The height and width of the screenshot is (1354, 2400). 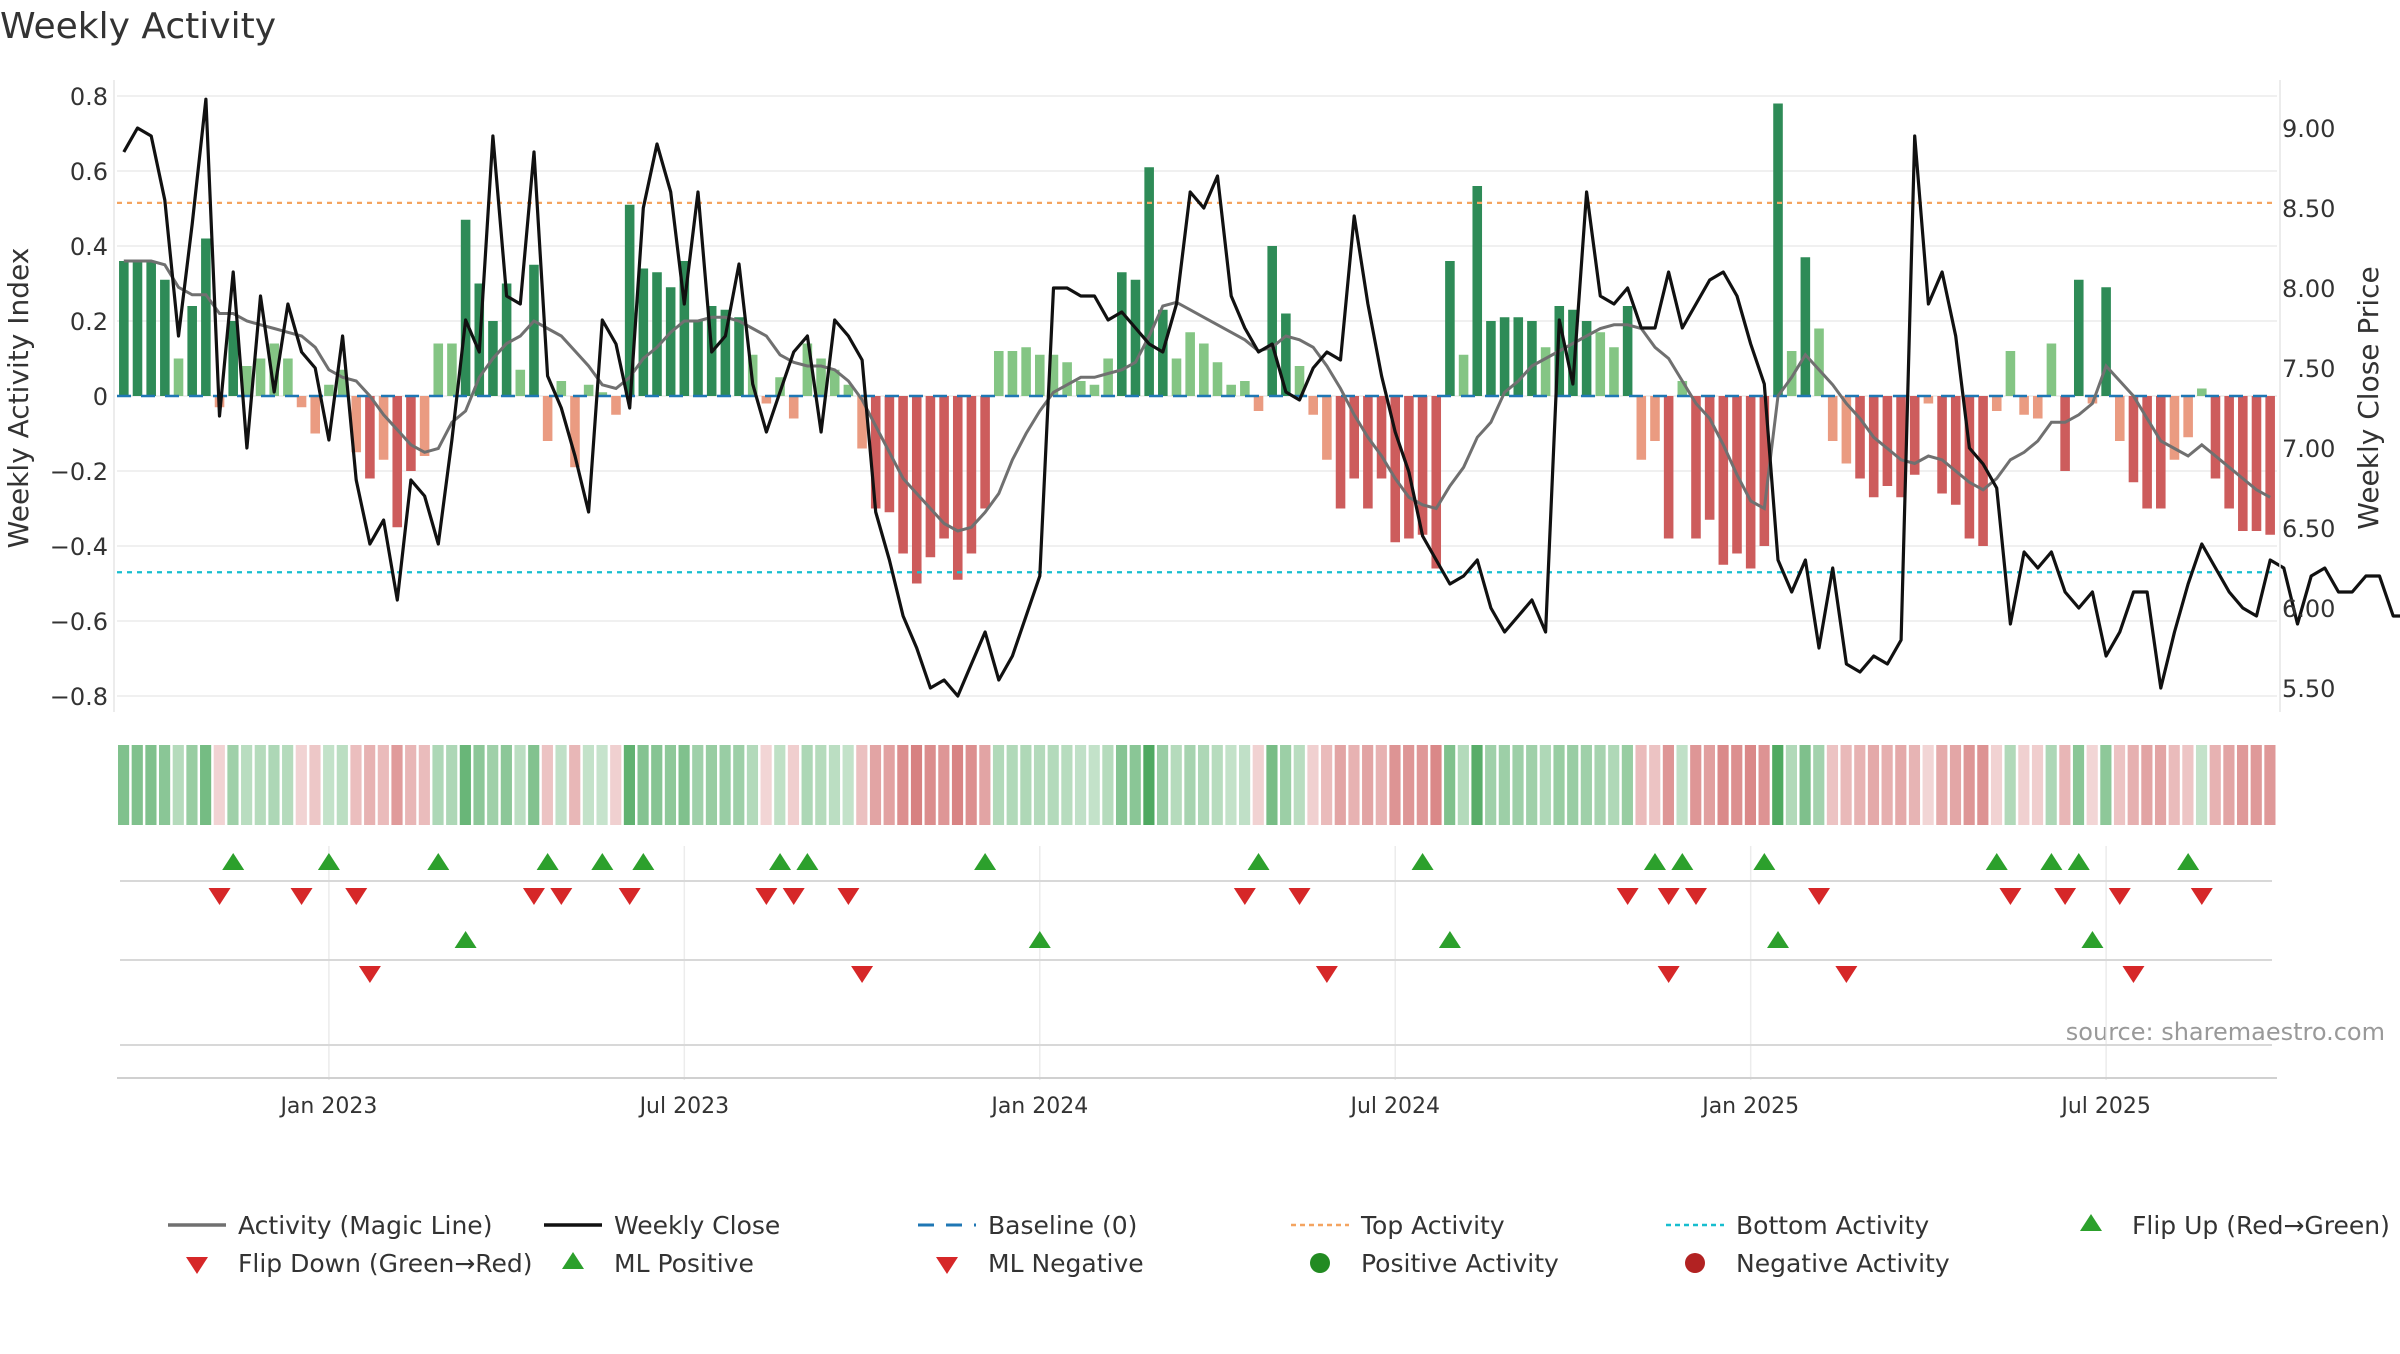 I want to click on legend-label: Negative Activity, so click(x=1843, y=1263).